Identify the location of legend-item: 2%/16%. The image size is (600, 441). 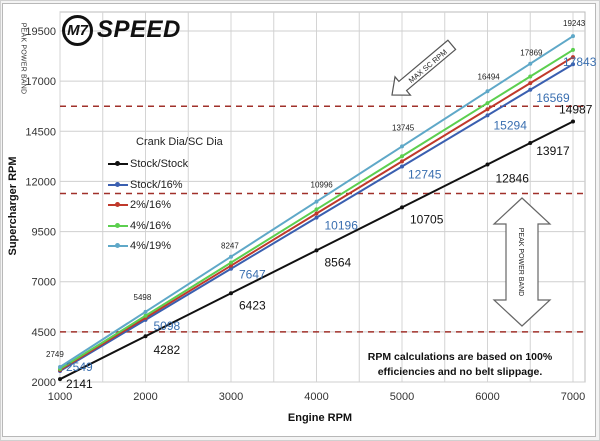
(165, 205).